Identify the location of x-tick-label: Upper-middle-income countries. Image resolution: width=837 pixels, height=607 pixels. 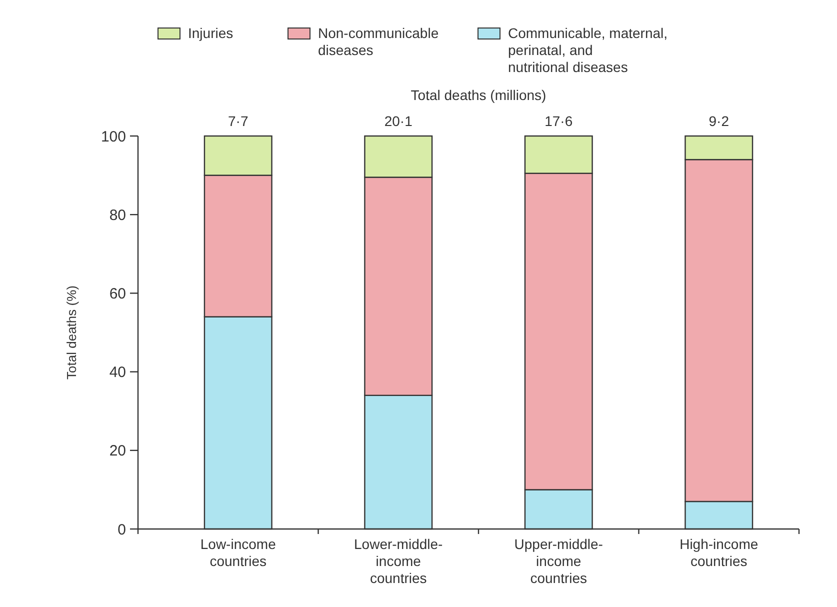
(559, 561).